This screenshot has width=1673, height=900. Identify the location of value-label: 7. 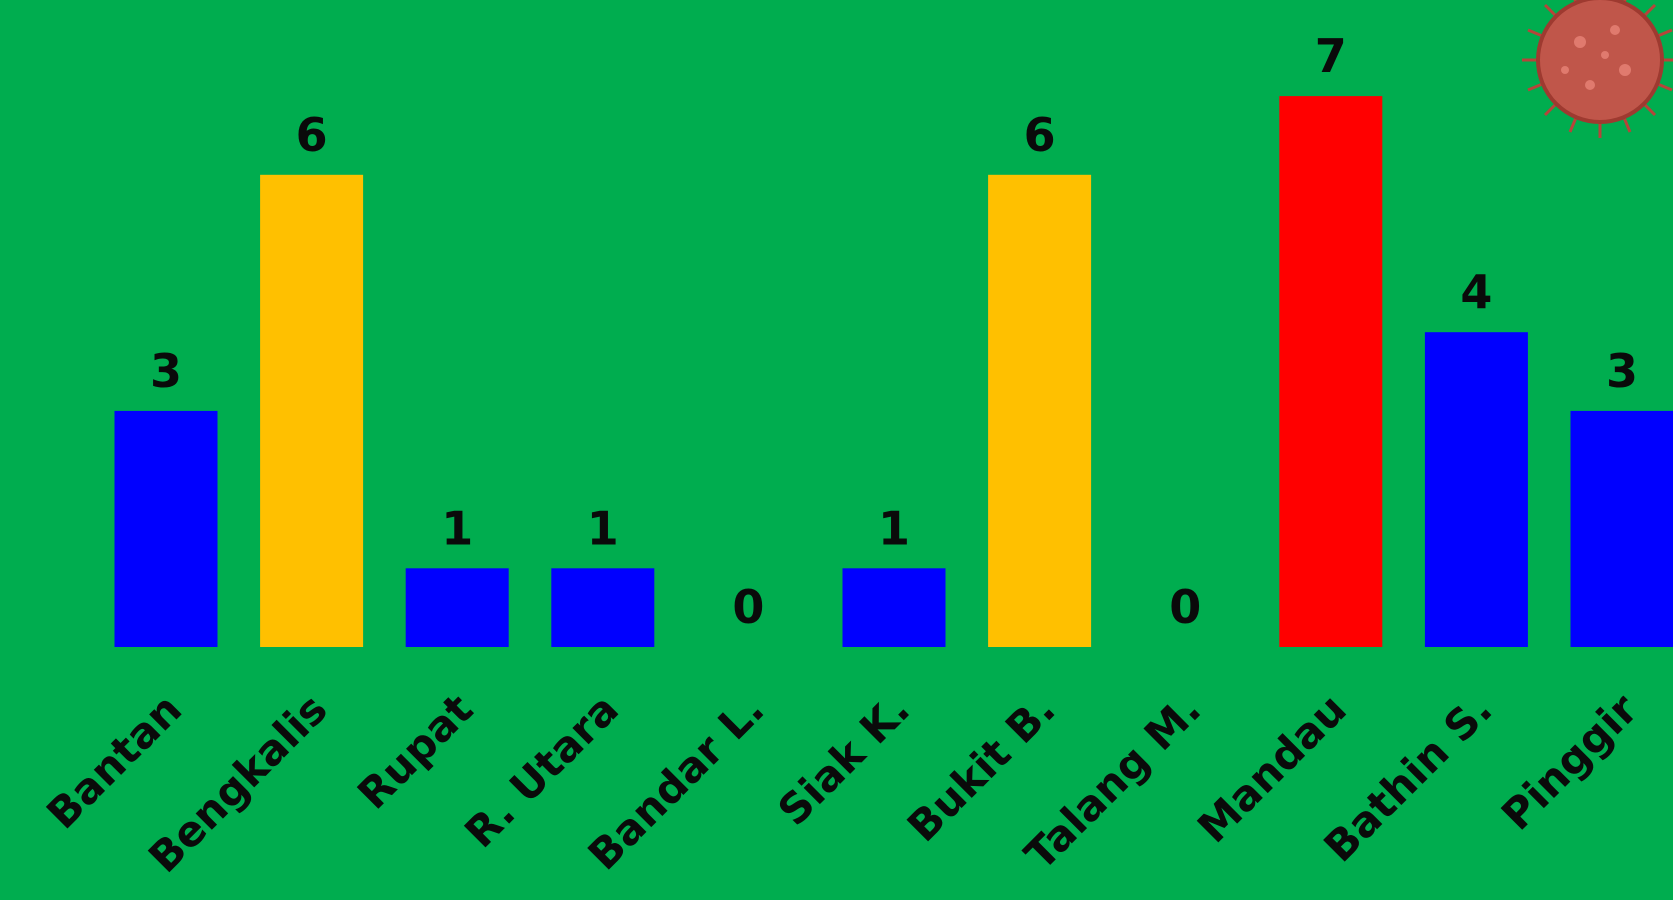
(1331, 56).